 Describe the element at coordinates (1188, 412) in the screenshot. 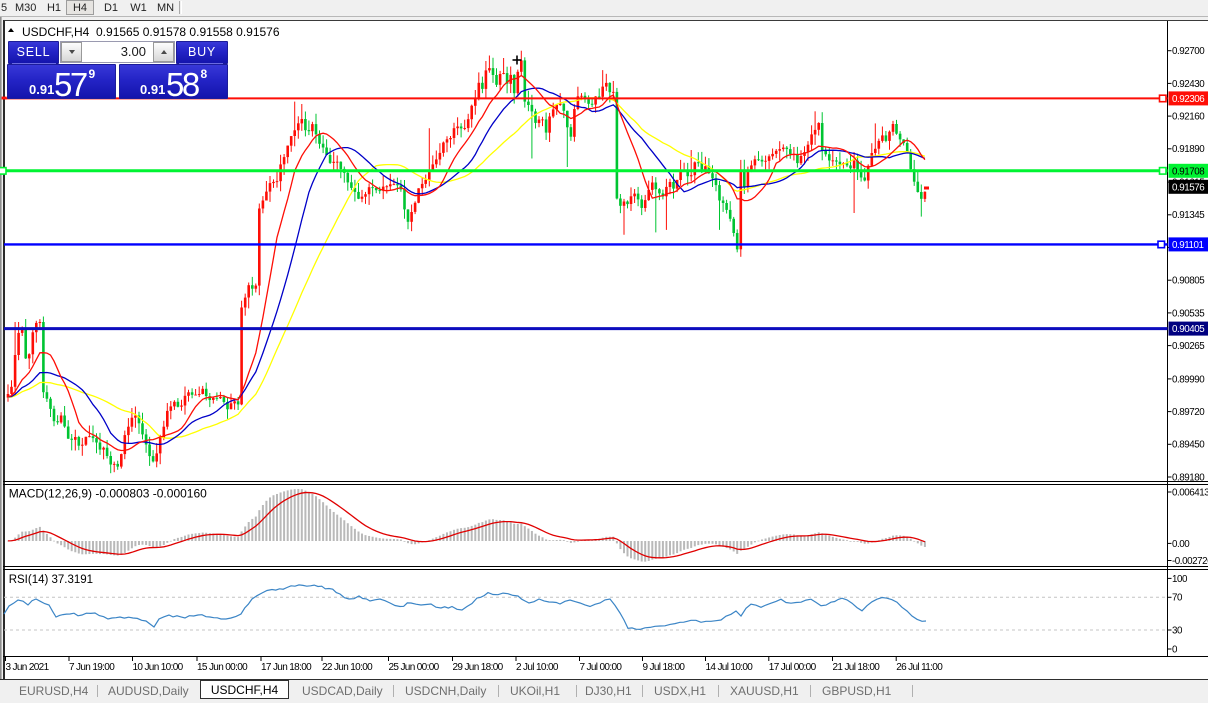

I see `svg-text: 0.89720` at that location.